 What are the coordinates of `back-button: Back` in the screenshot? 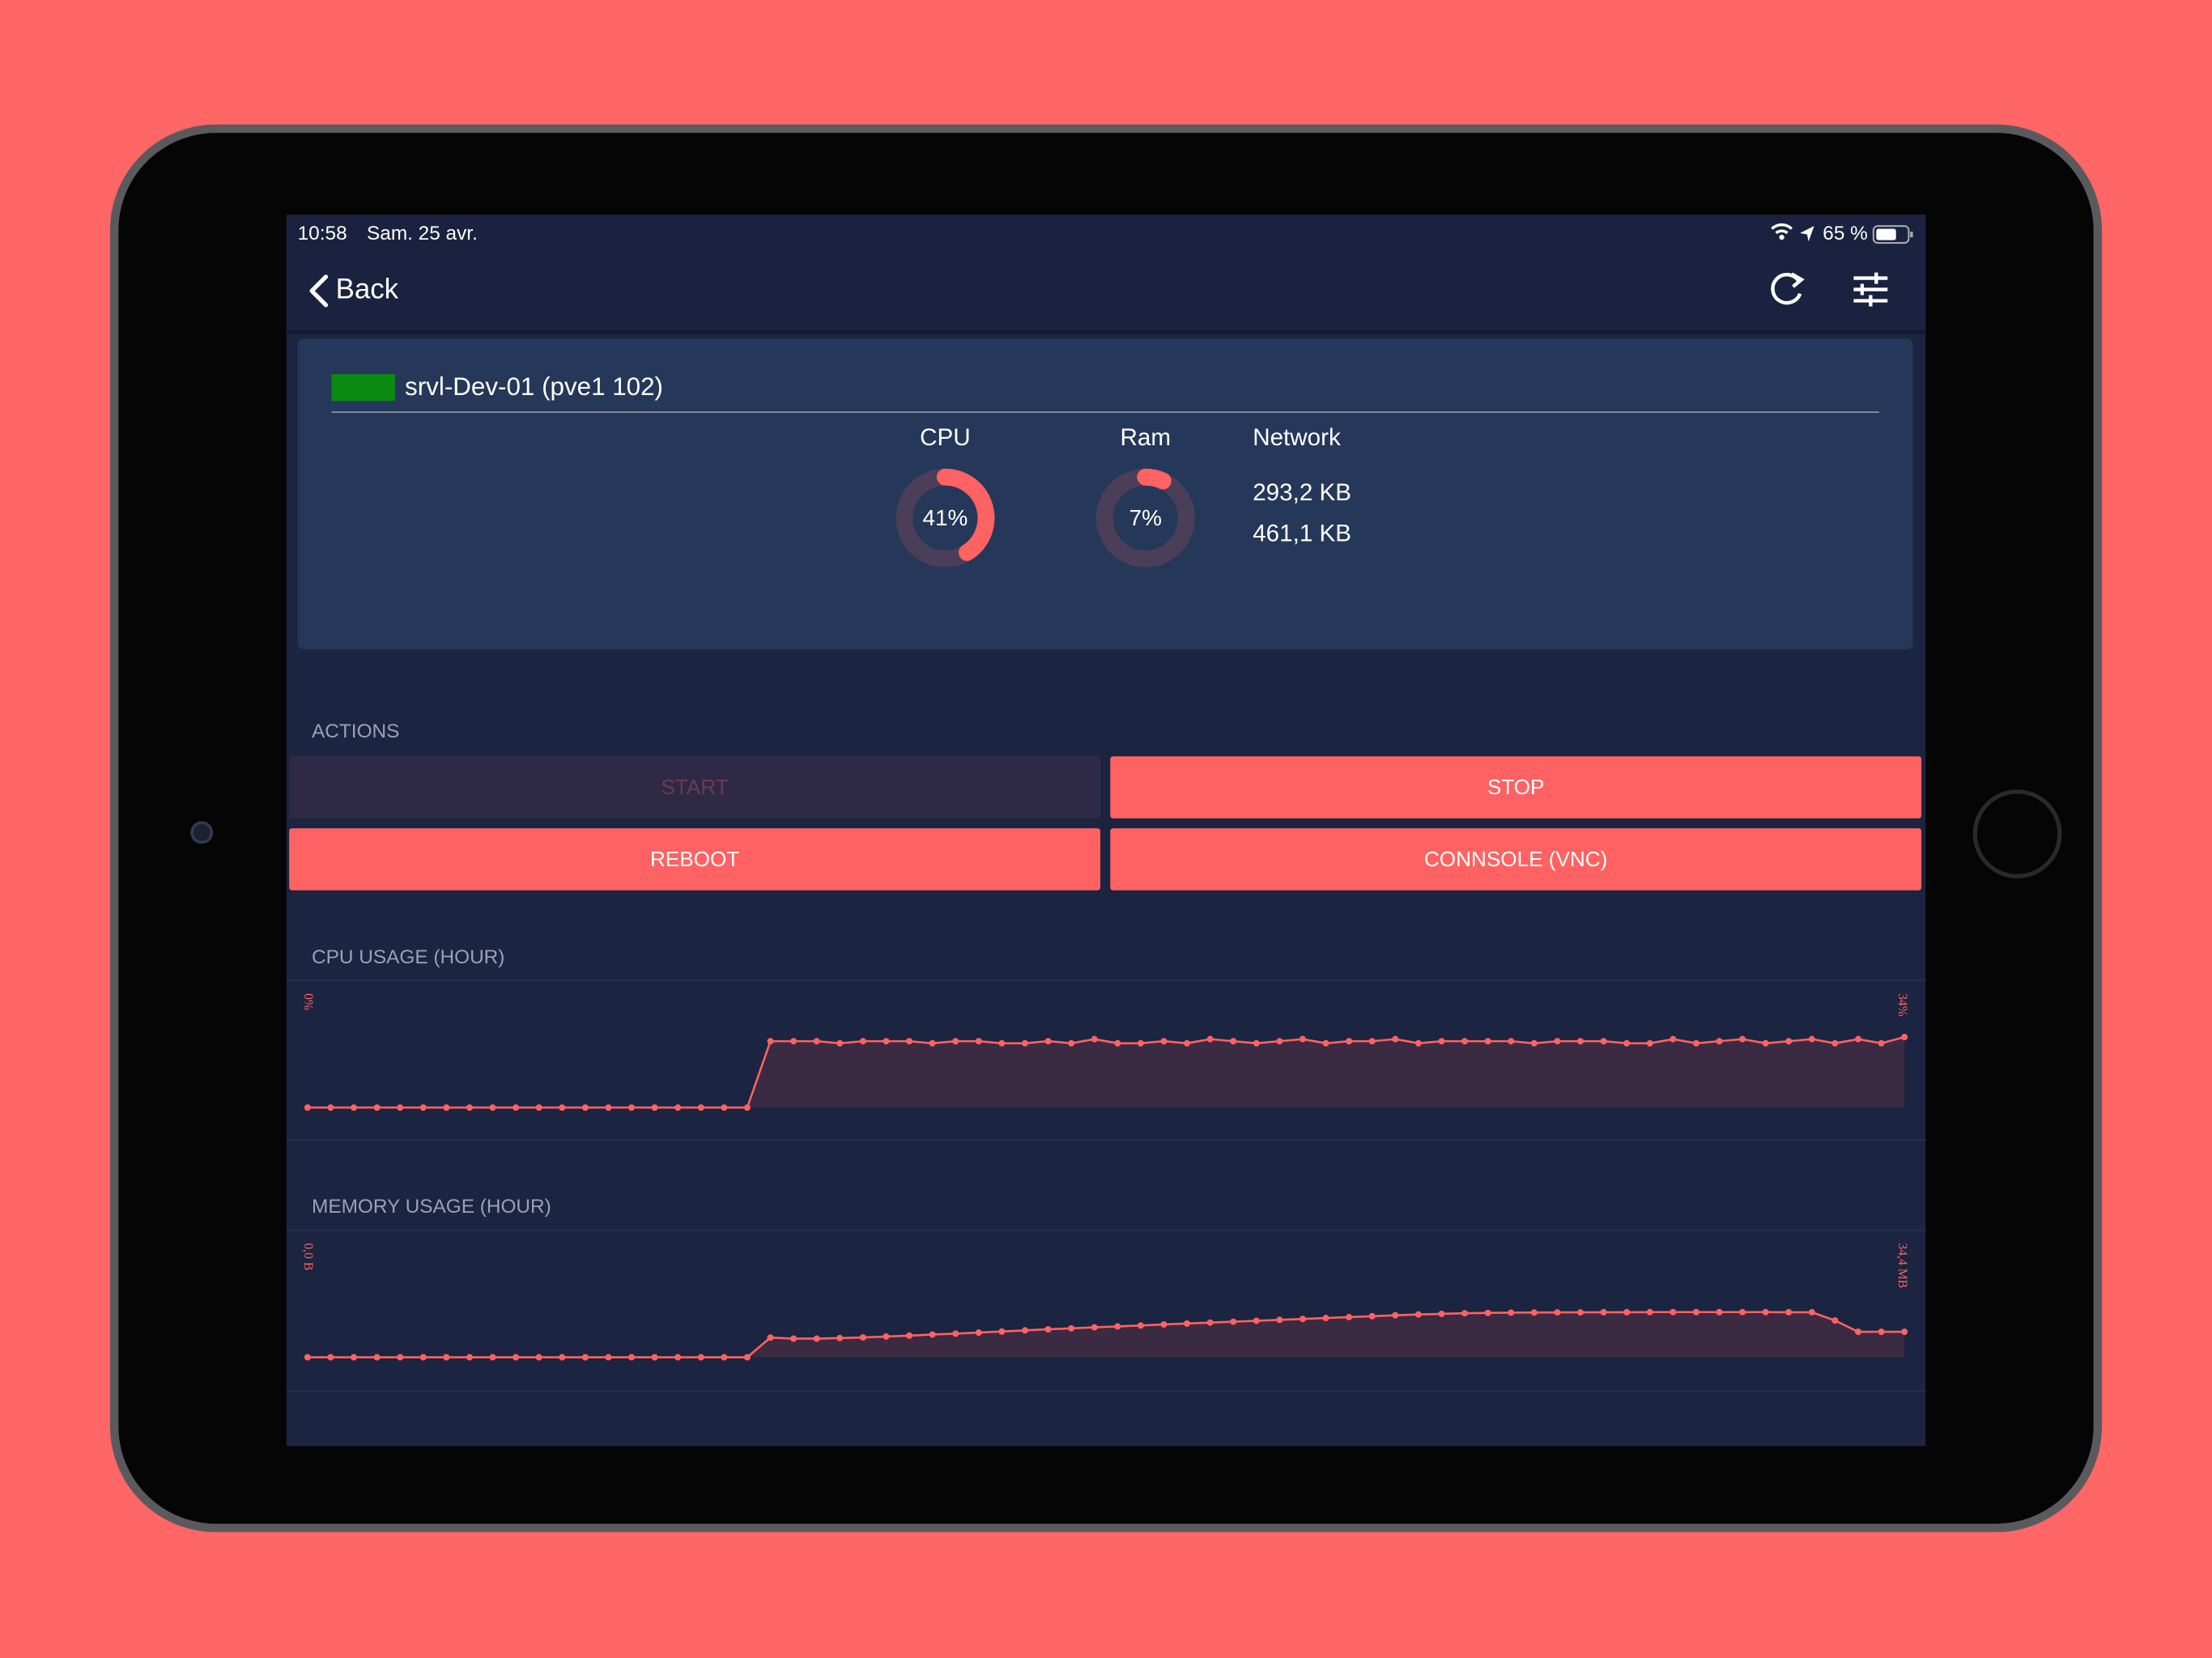 It's located at (354, 290).